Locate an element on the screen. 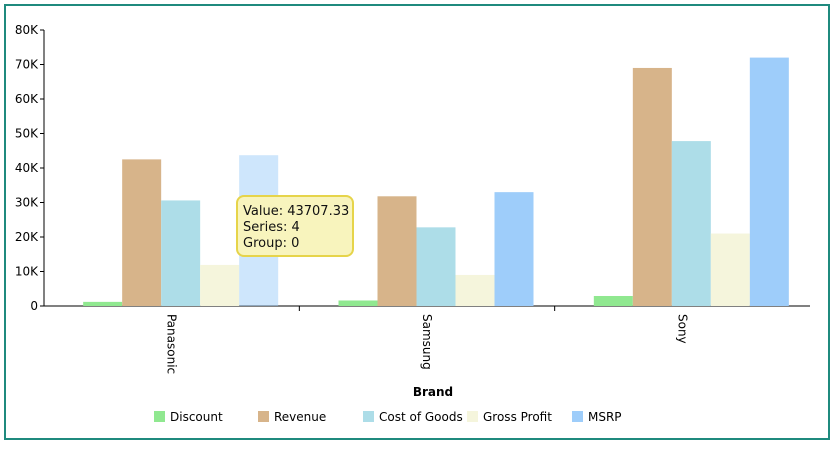  bar-gross-profit-panasonic is located at coordinates (220, 285).